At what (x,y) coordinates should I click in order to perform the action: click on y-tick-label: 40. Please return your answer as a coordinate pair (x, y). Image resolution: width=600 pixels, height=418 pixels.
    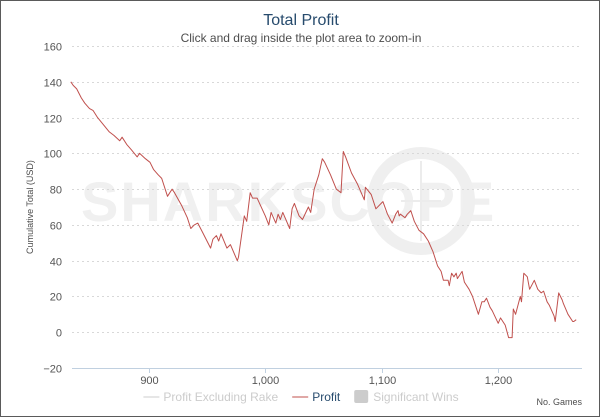
    Looking at the image, I should click on (56, 263).